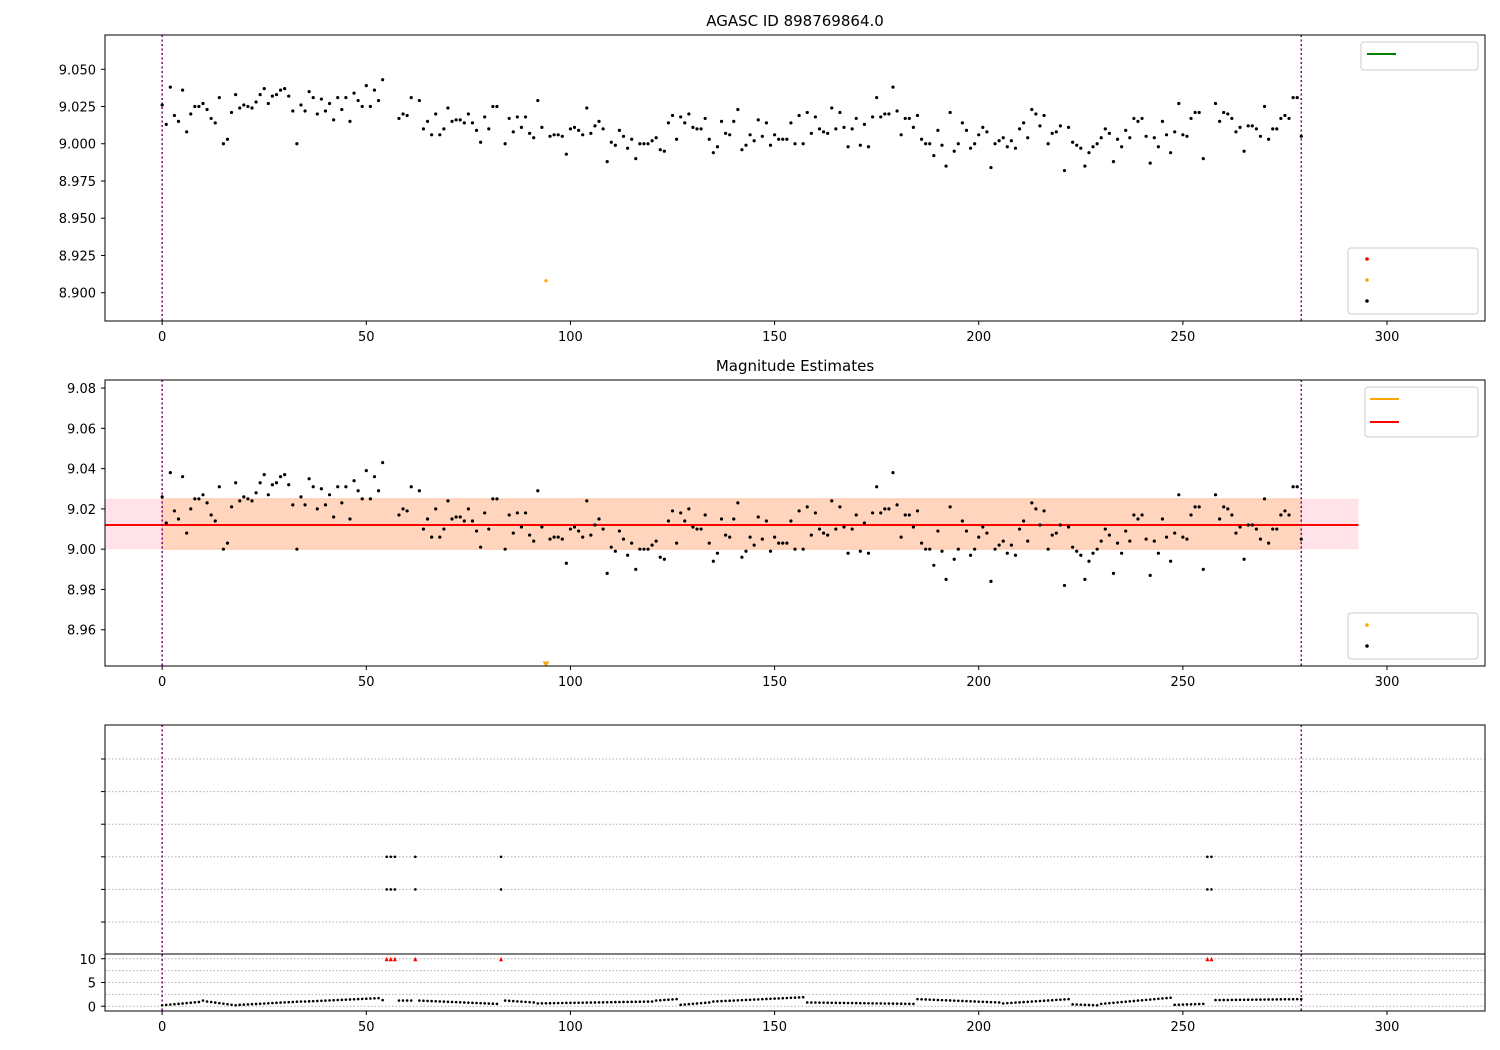 The height and width of the screenshot is (1050, 1500). What do you see at coordinates (570, 337) in the screenshot?
I see `x-tick-label: 100` at bounding box center [570, 337].